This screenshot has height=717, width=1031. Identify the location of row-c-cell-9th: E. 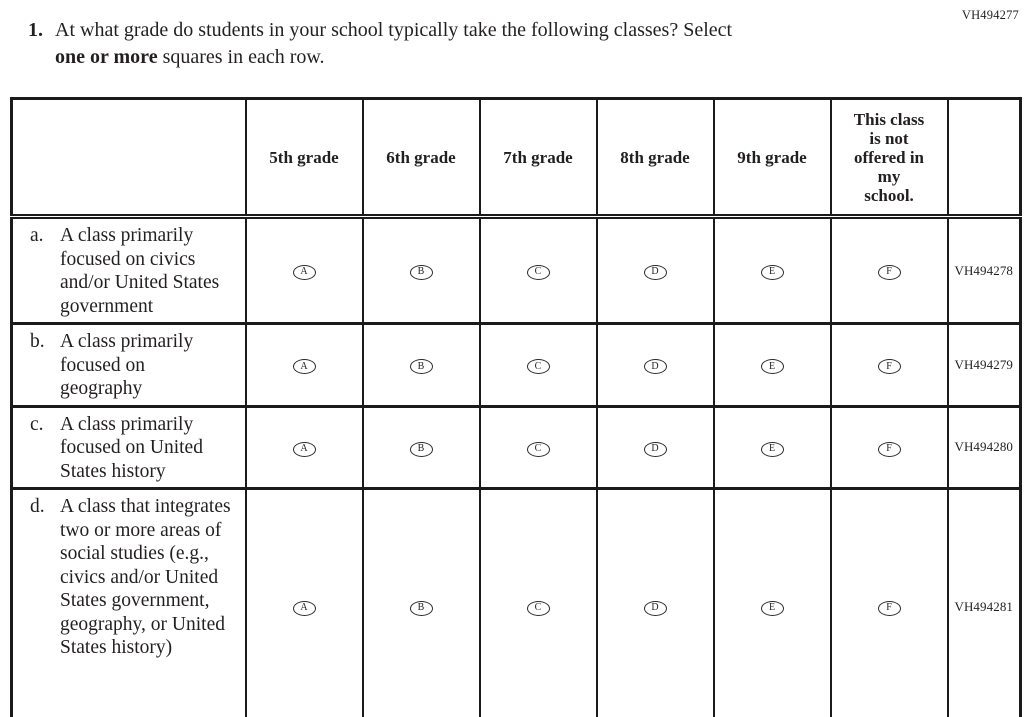
(772, 447).